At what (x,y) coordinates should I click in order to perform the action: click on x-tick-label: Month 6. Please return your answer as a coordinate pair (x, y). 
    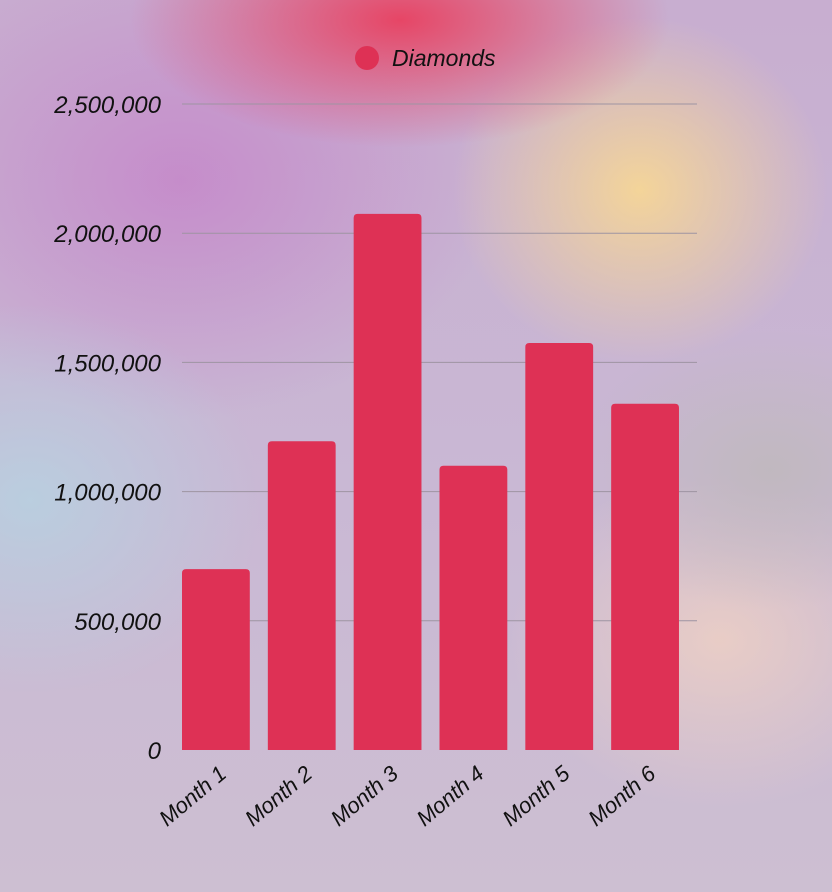
    Looking at the image, I should click on (622, 795).